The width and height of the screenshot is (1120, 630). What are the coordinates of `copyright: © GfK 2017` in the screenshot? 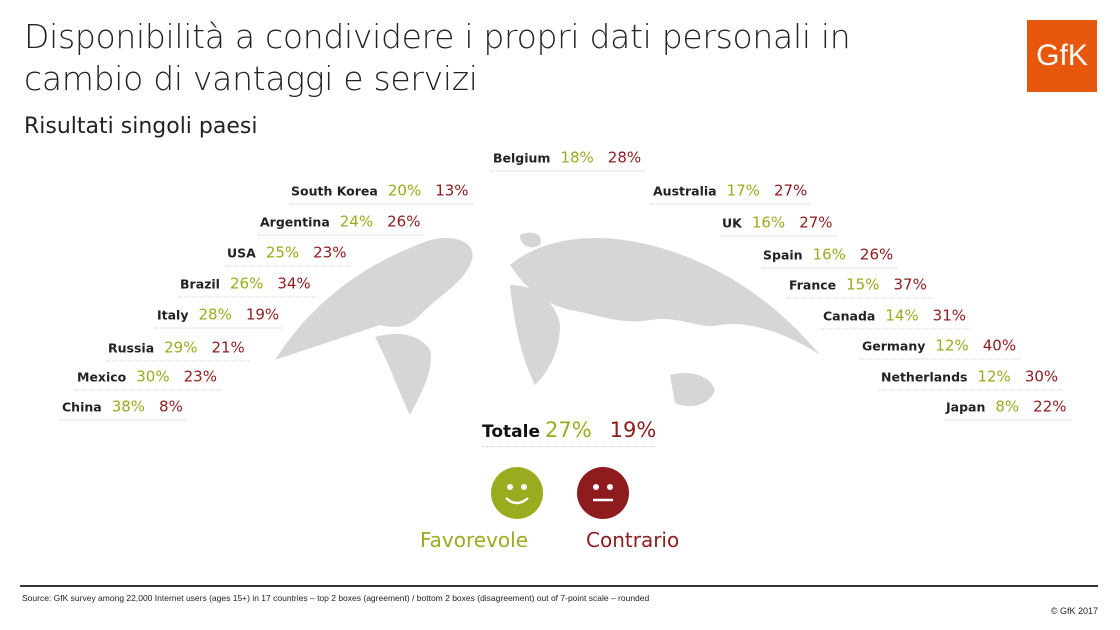 It's located at (1074, 611).